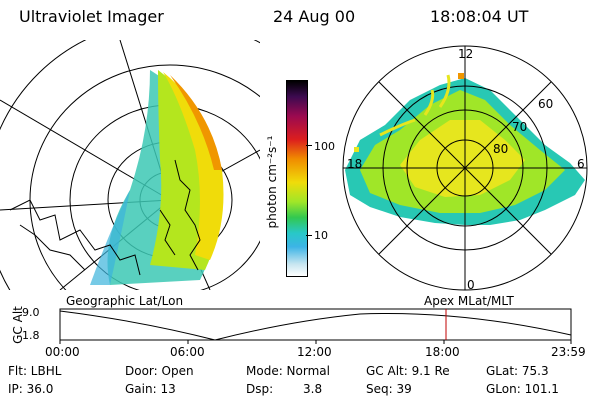 This screenshot has width=600, height=400. Describe the element at coordinates (568, 352) in the screenshot. I see `time-tick-2359: 23:59` at that location.